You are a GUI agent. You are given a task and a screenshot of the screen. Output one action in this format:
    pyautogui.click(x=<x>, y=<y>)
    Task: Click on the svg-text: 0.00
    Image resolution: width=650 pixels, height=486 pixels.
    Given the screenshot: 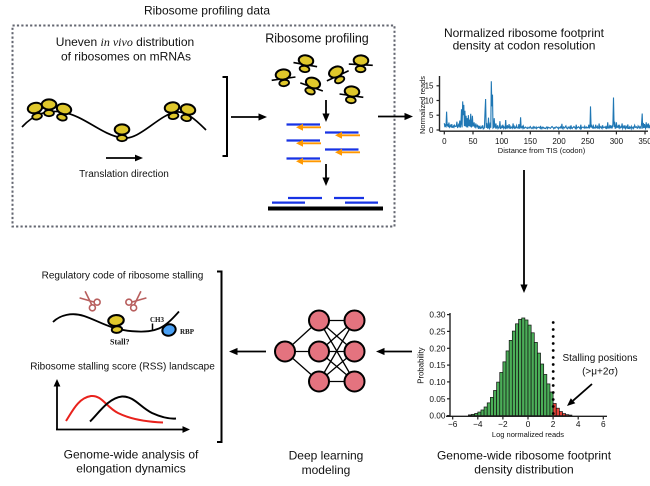 What is the action you would take?
    pyautogui.click(x=437, y=416)
    